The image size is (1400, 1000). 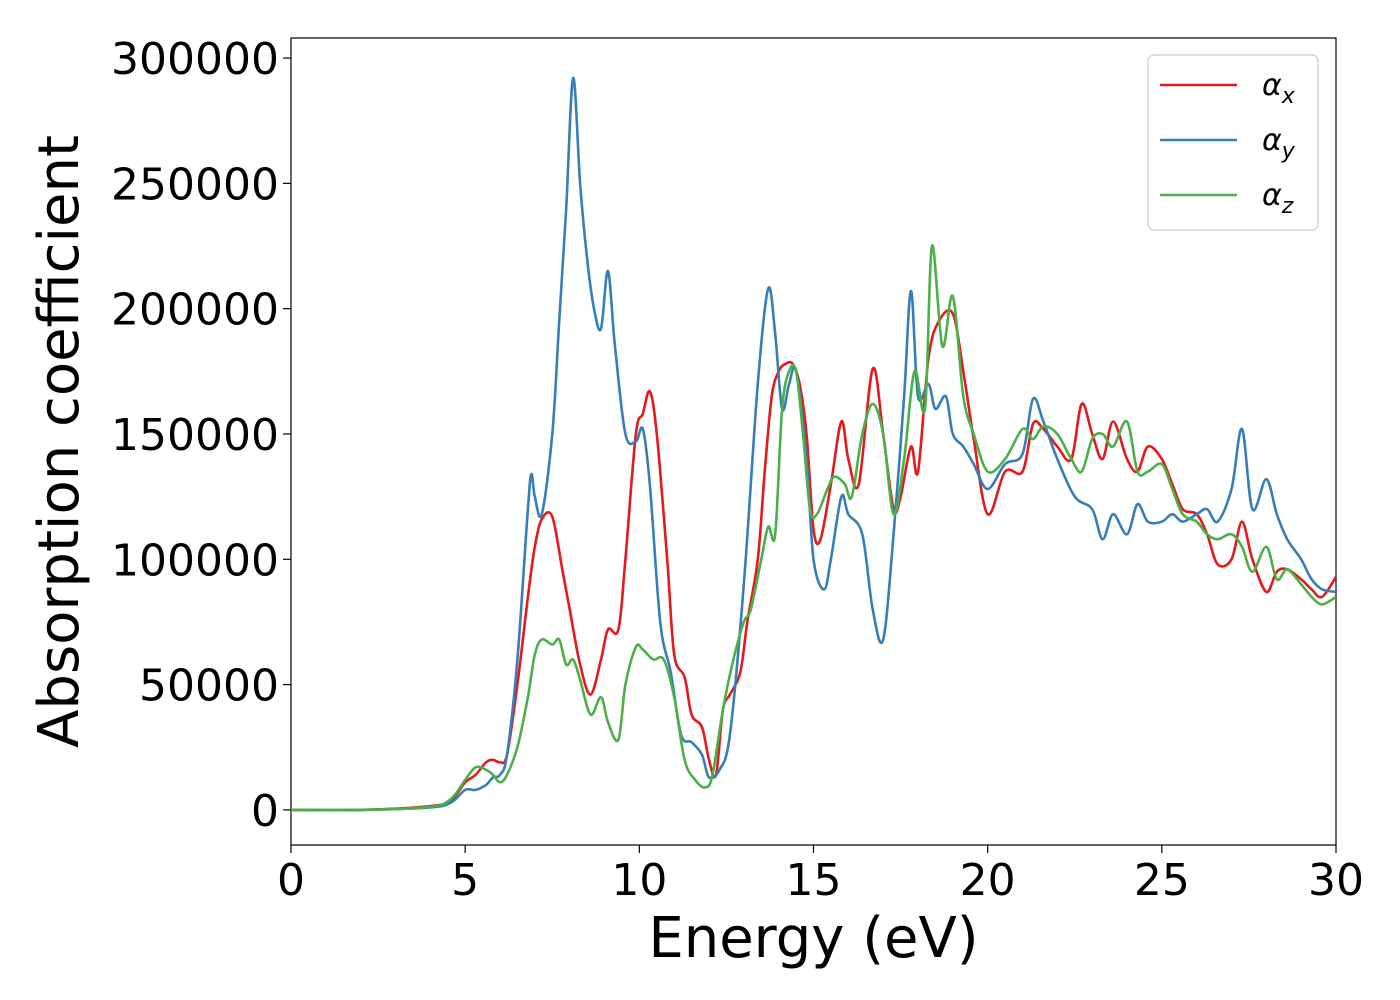 What do you see at coordinates (1162, 880) in the screenshot?
I see `x-tick-label: 25` at bounding box center [1162, 880].